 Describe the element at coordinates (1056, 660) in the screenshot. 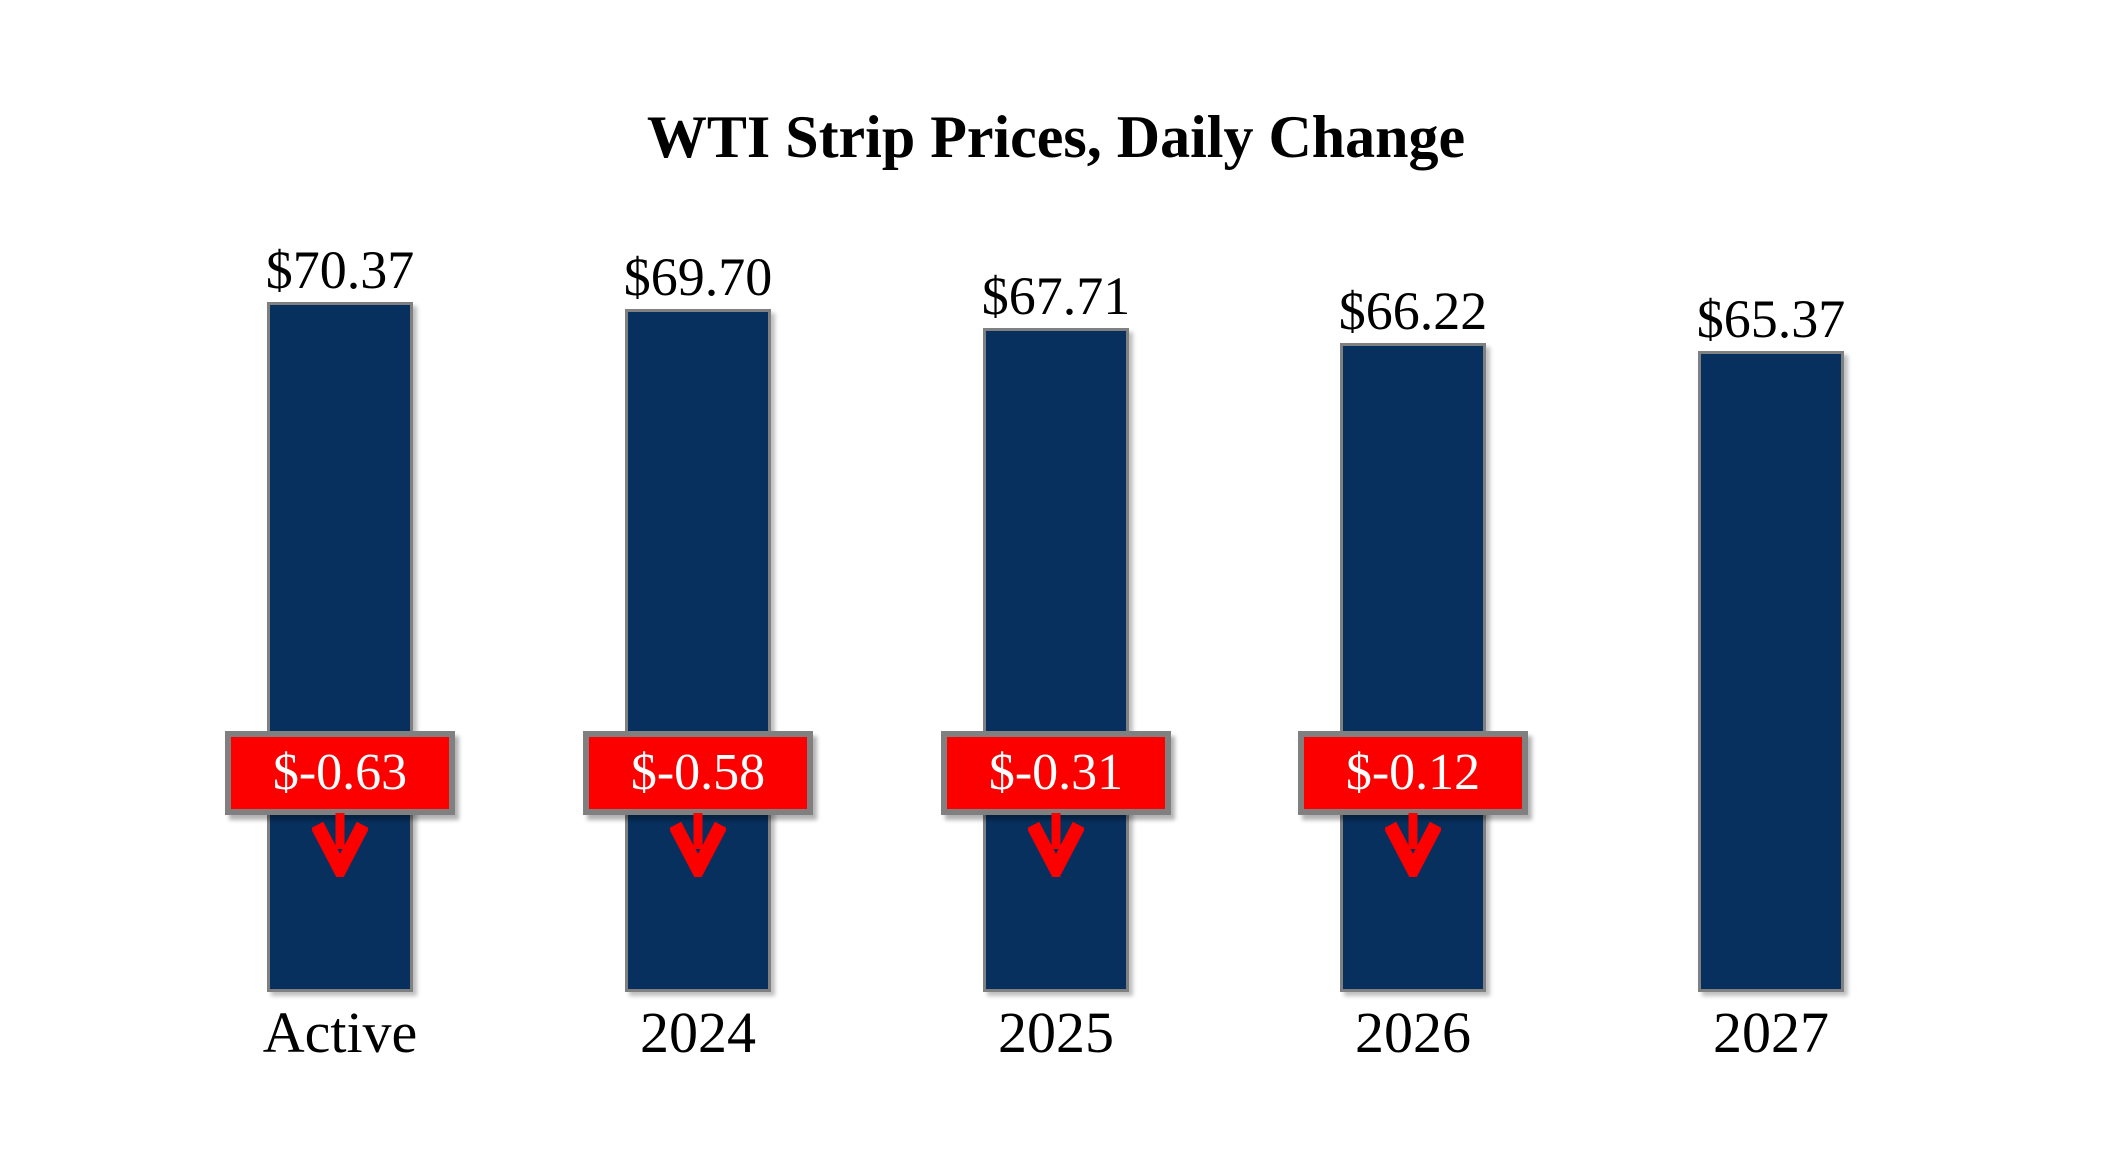

I see `price-bar-2025` at that location.